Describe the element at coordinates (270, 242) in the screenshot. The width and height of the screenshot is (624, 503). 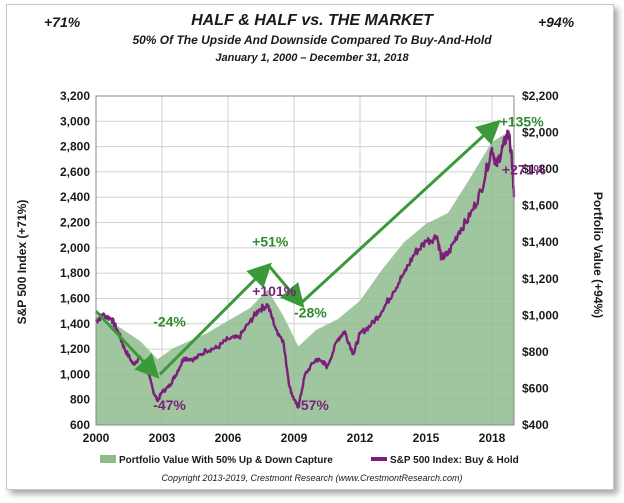
I see `annotation-label: +51%` at that location.